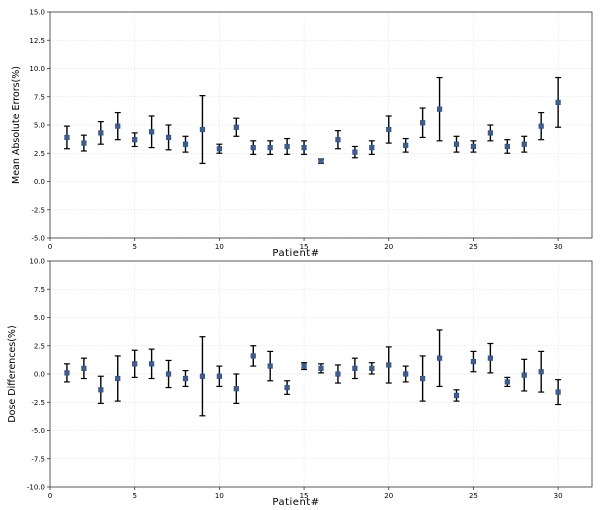 The height and width of the screenshot is (510, 604). What do you see at coordinates (36, 488) in the screenshot?
I see `y-tick-label: -10.0` at bounding box center [36, 488].